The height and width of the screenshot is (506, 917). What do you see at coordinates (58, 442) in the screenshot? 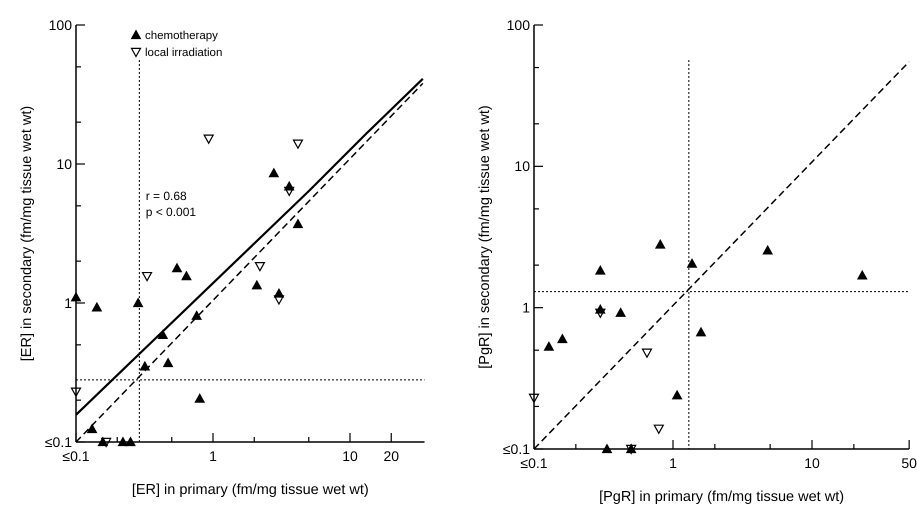
I see `y-tick-label: ≤0.1` at bounding box center [58, 442].